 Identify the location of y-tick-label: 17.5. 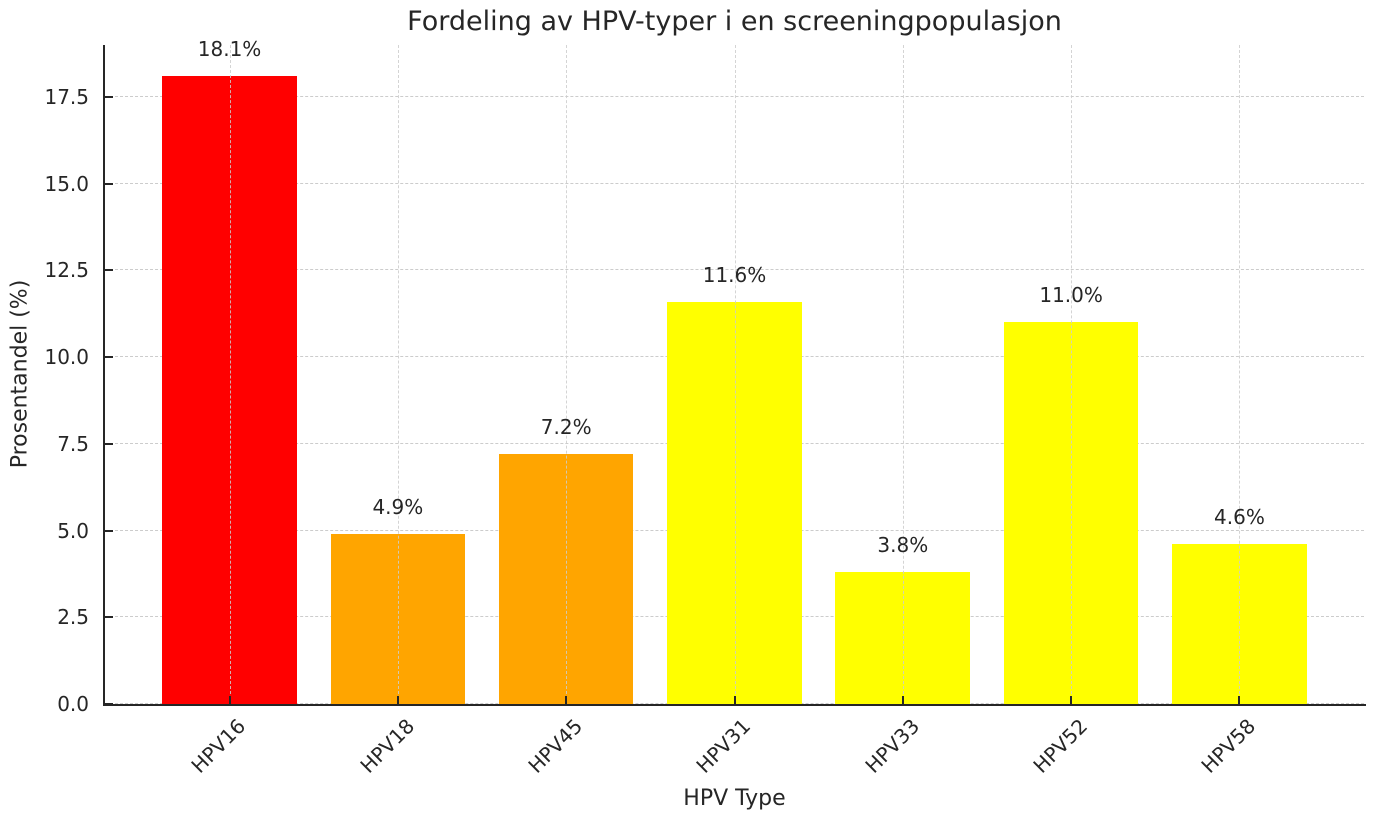
(66, 97).